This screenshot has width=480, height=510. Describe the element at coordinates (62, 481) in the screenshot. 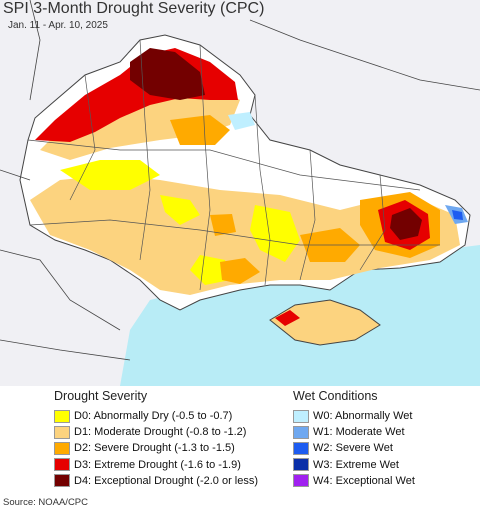

I see `swatch-d4` at that location.